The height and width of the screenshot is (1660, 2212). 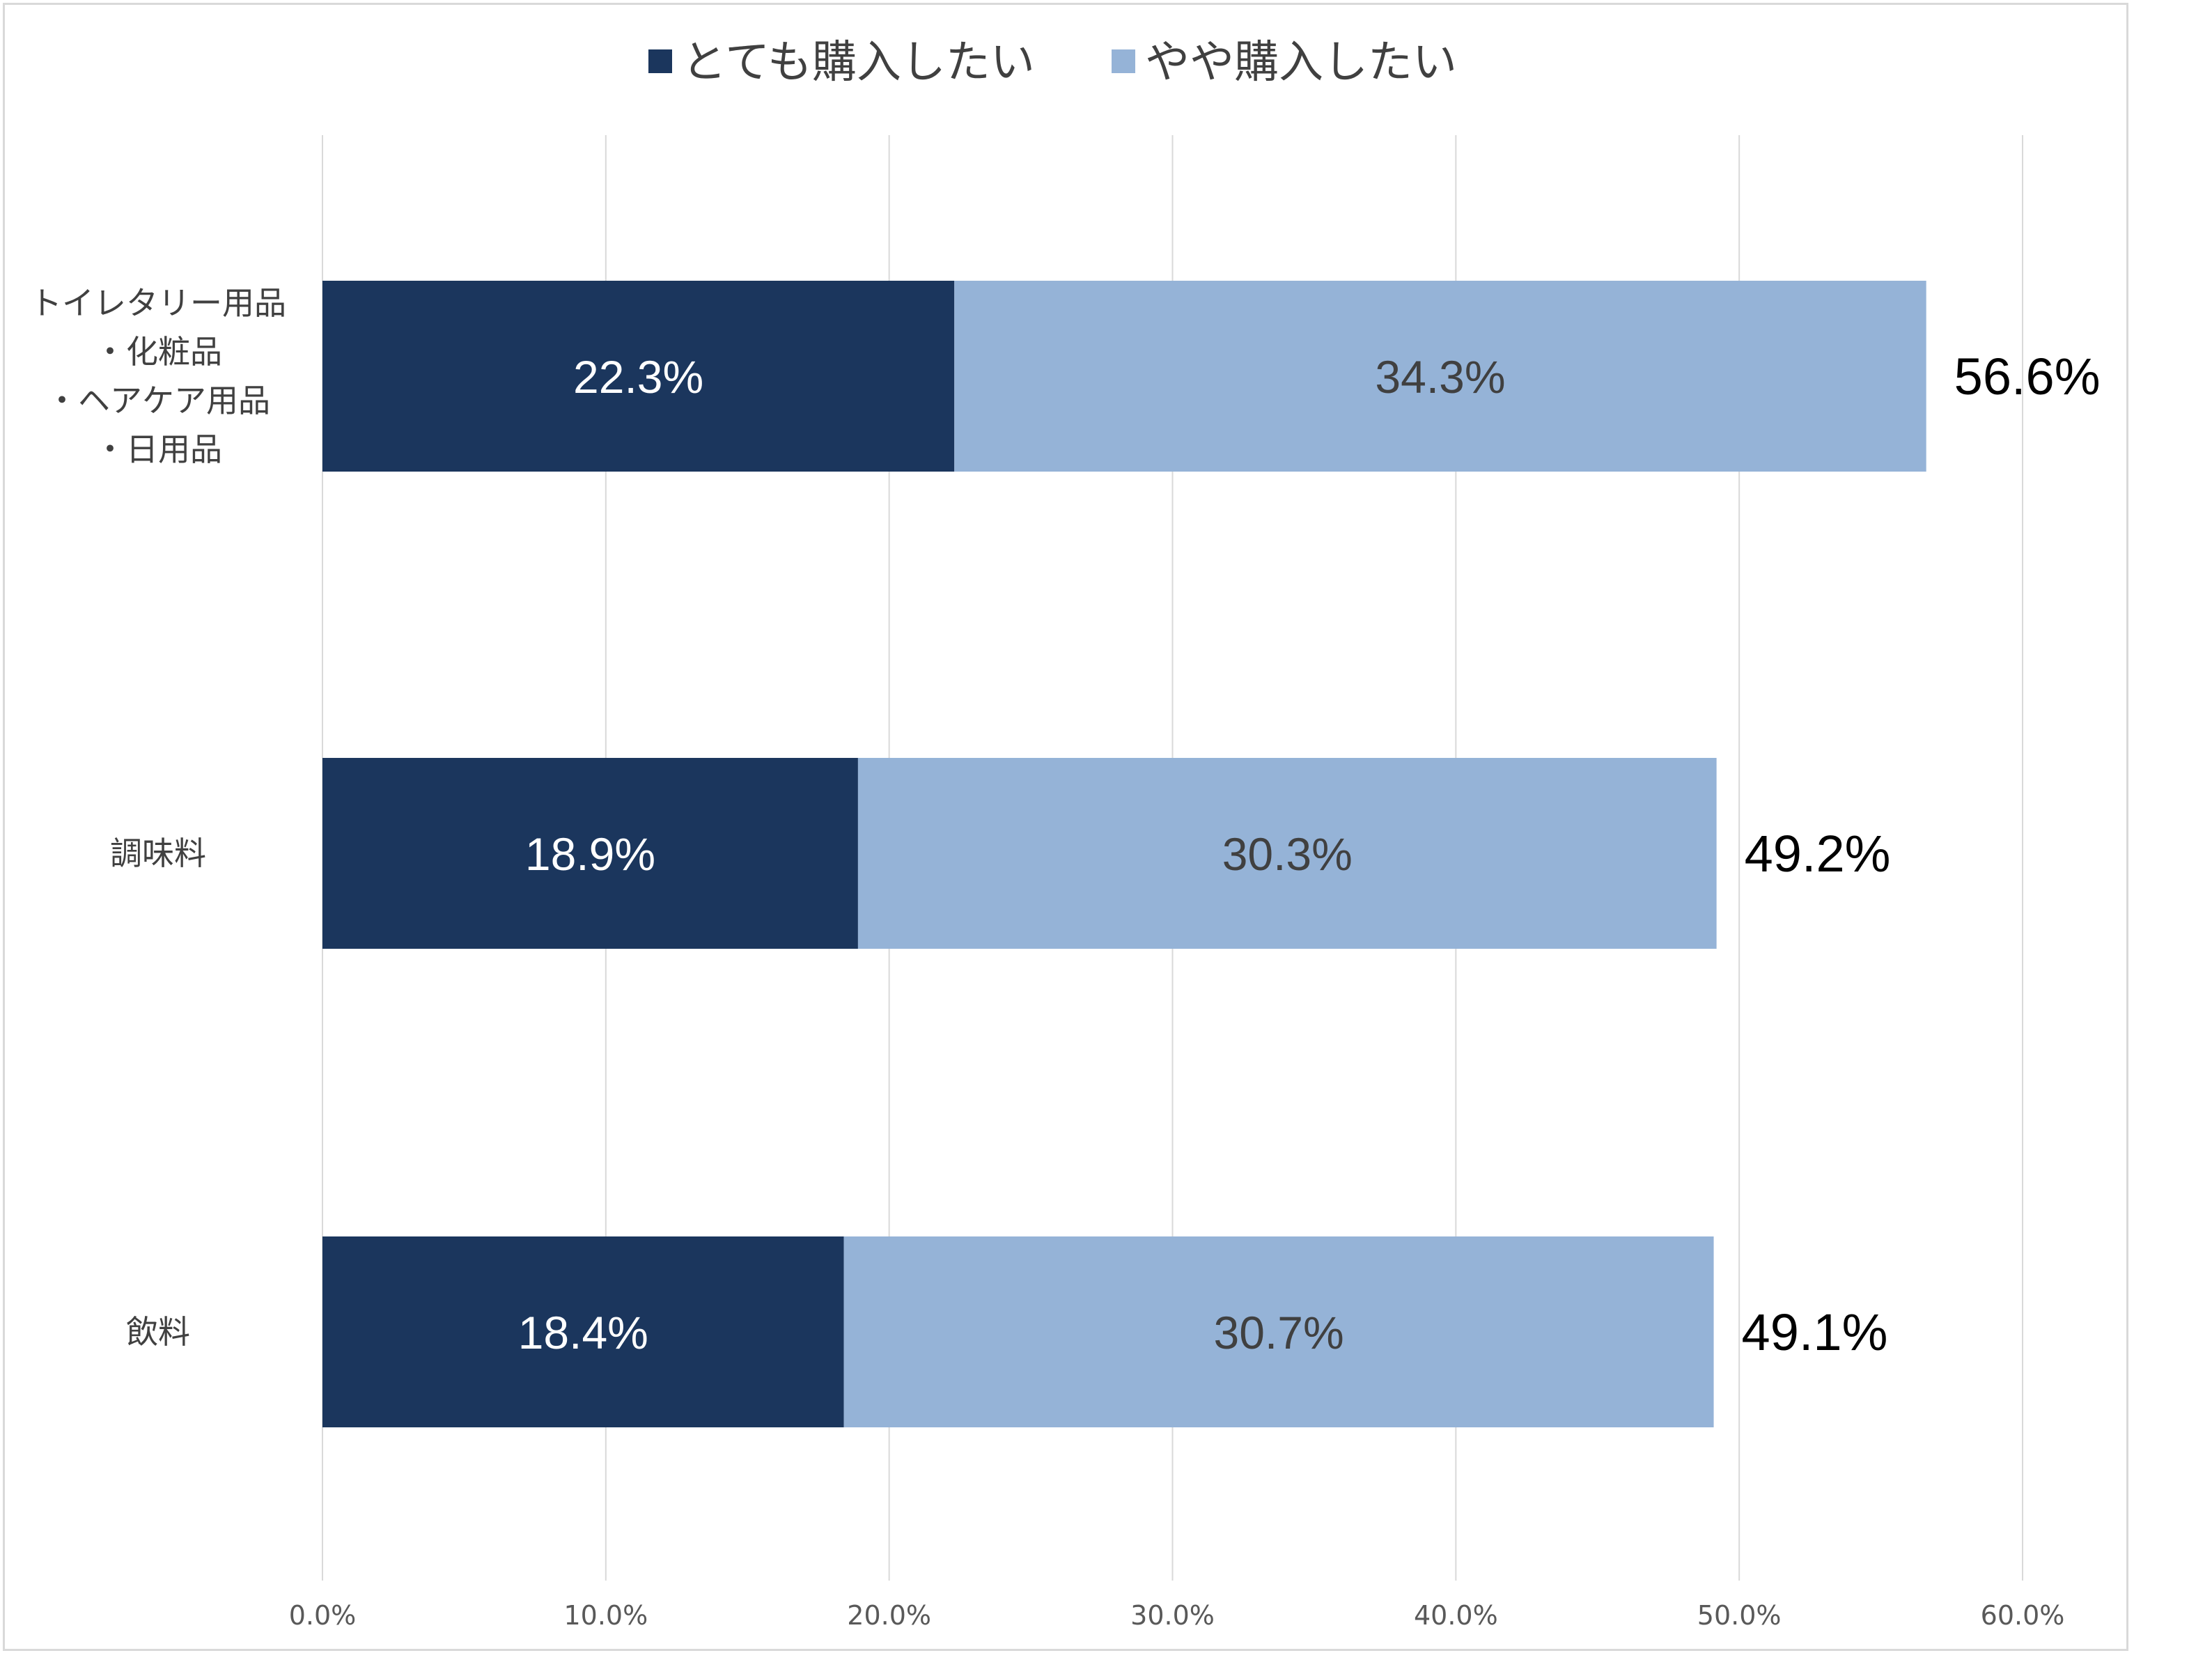 I want to click on category-label: 飲料, so click(x=158, y=1332).